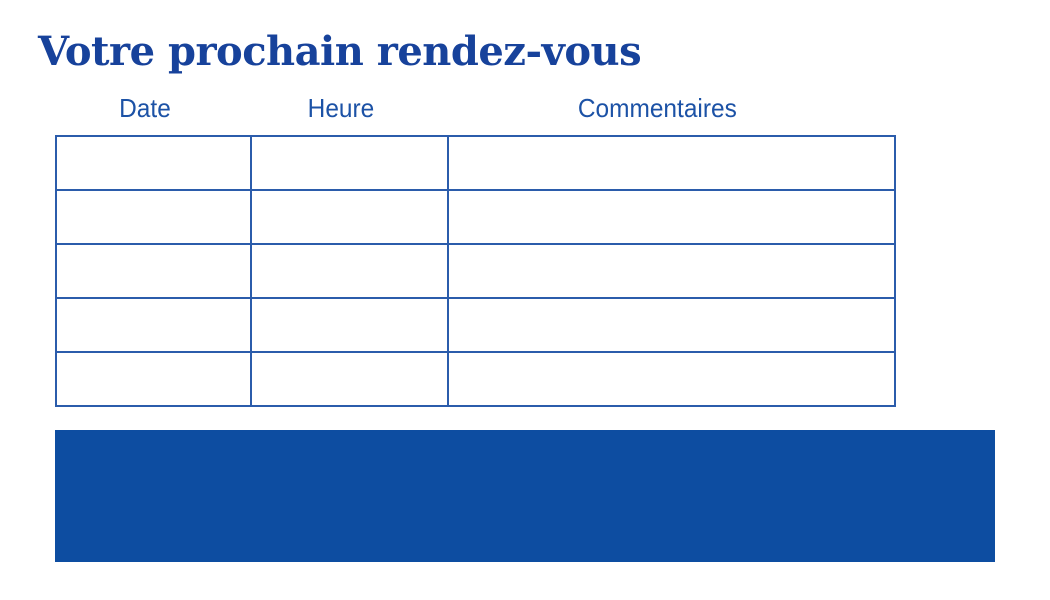 Image resolution: width=1050 pixels, height=600 pixels. I want to click on column-header-date: Date, so click(145, 108).